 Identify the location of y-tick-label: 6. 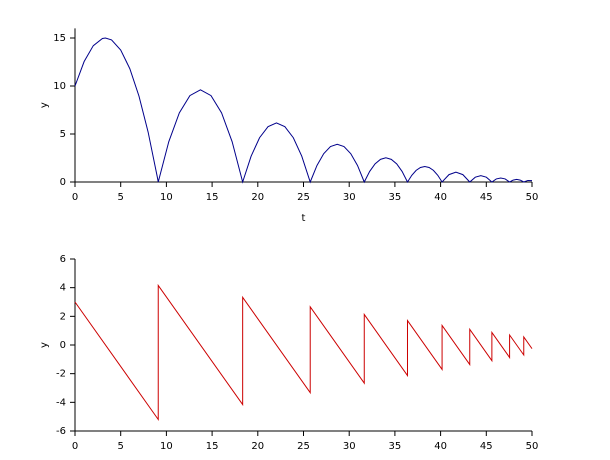
(63, 259).